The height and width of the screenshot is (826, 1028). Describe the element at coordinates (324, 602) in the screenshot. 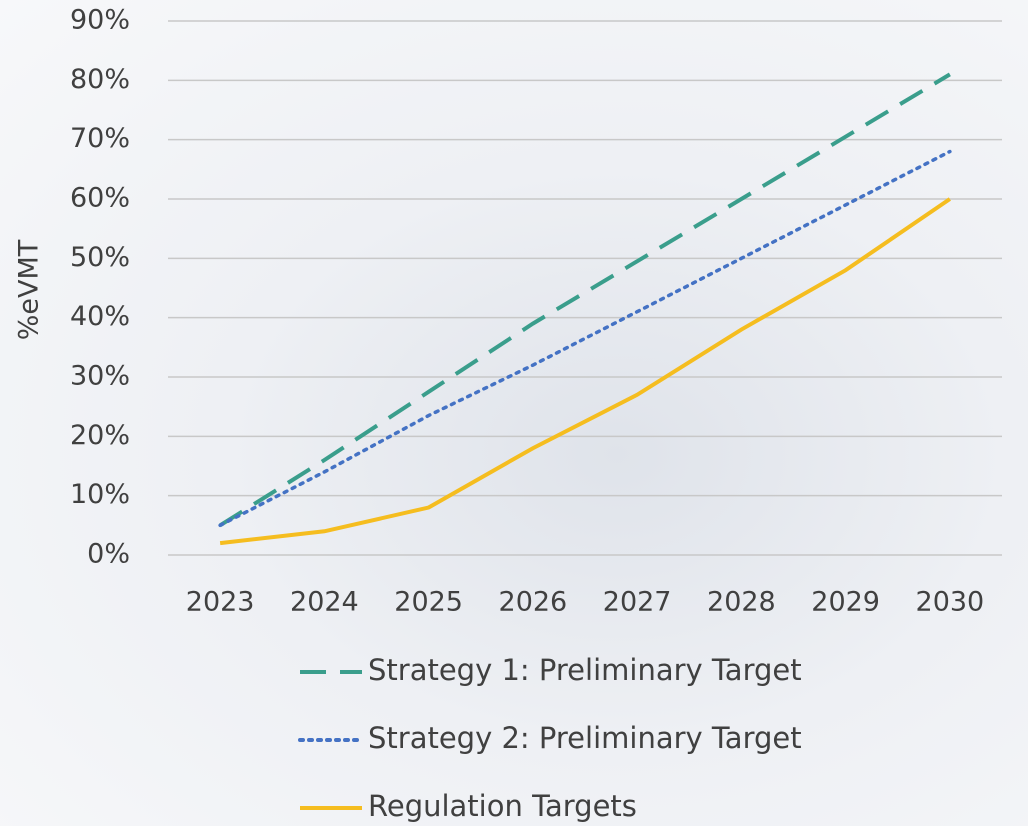

I see `x-tick-label: 2024` at that location.